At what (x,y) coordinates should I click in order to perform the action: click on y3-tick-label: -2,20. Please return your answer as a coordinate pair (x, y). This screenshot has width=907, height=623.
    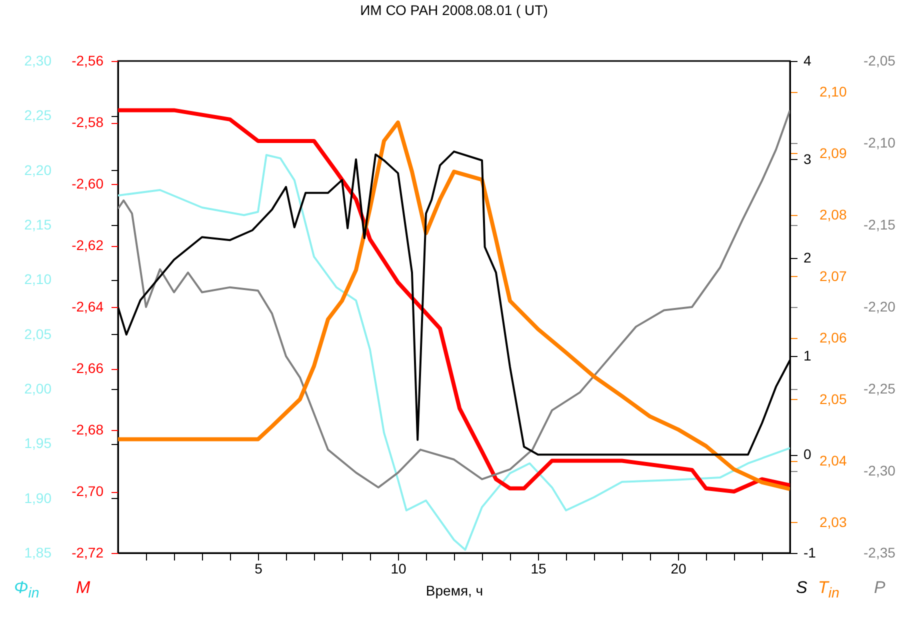
    Looking at the image, I should click on (880, 306).